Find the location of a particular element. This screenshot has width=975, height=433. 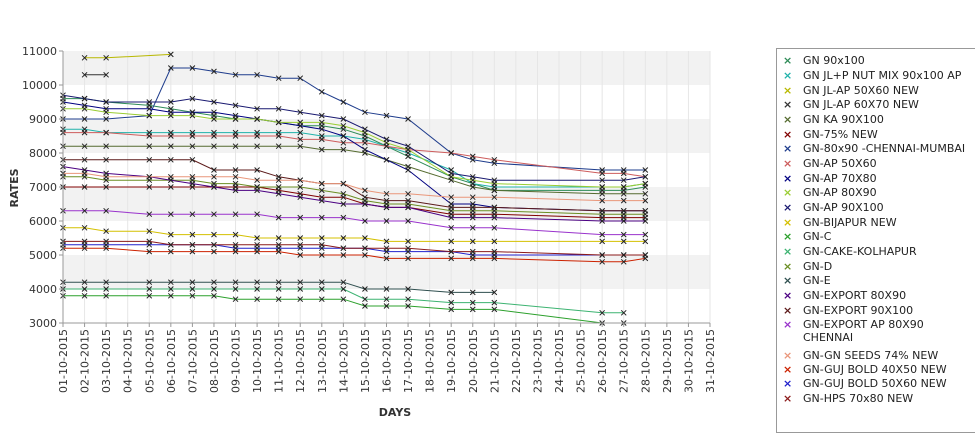

x-tick-label: 11-10-2015 is located at coordinates (279, 361).